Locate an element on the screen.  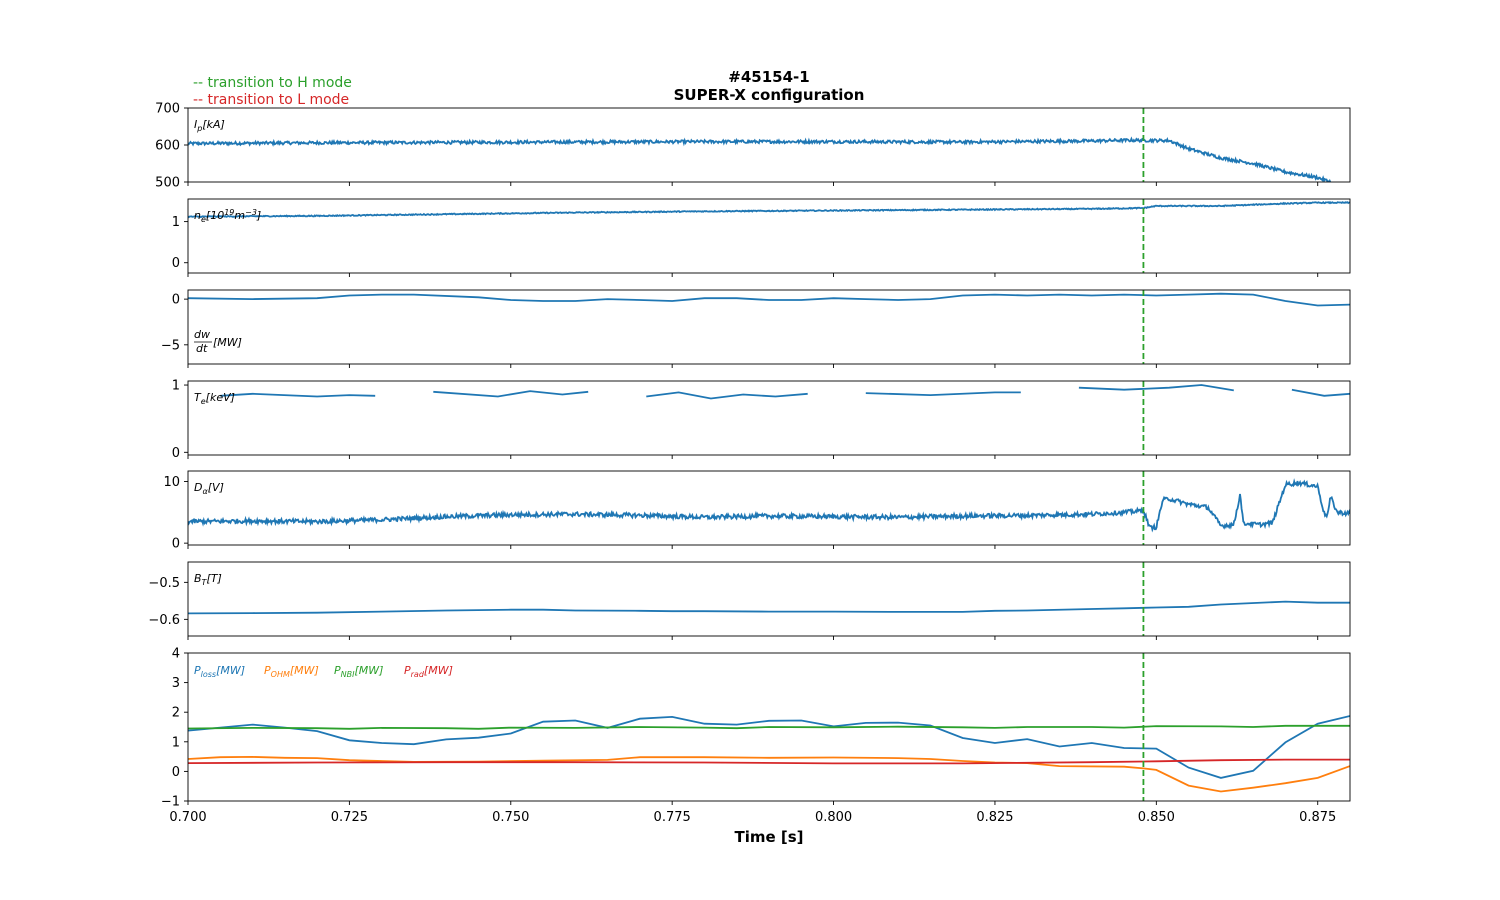
panel-bt-series is located at coordinates (769, 607).